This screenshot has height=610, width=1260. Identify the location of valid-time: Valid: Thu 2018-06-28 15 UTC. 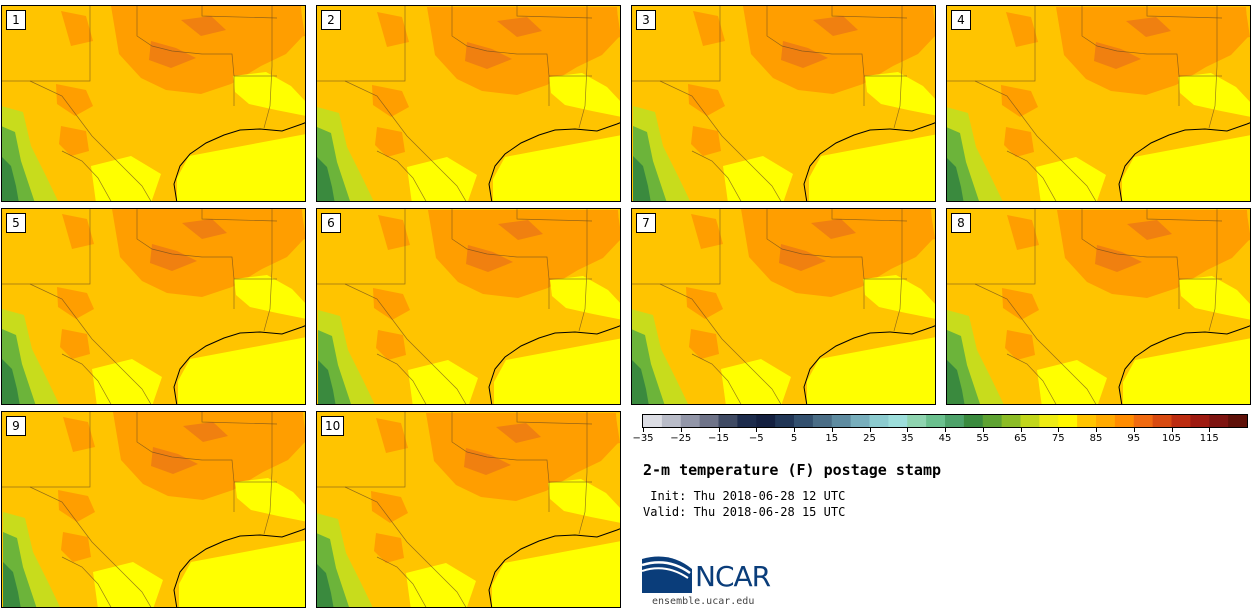
(744, 512).